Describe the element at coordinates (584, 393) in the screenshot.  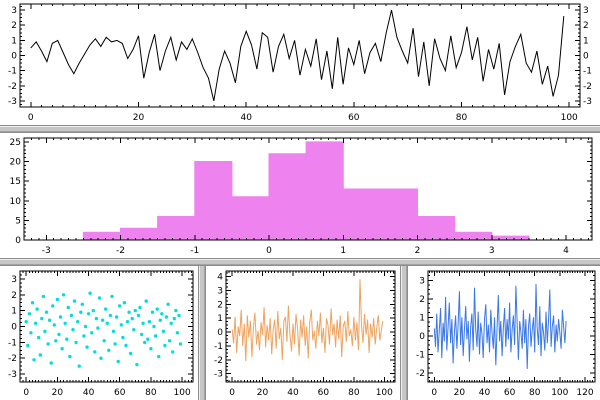
I see `svg-text: 120` at that location.